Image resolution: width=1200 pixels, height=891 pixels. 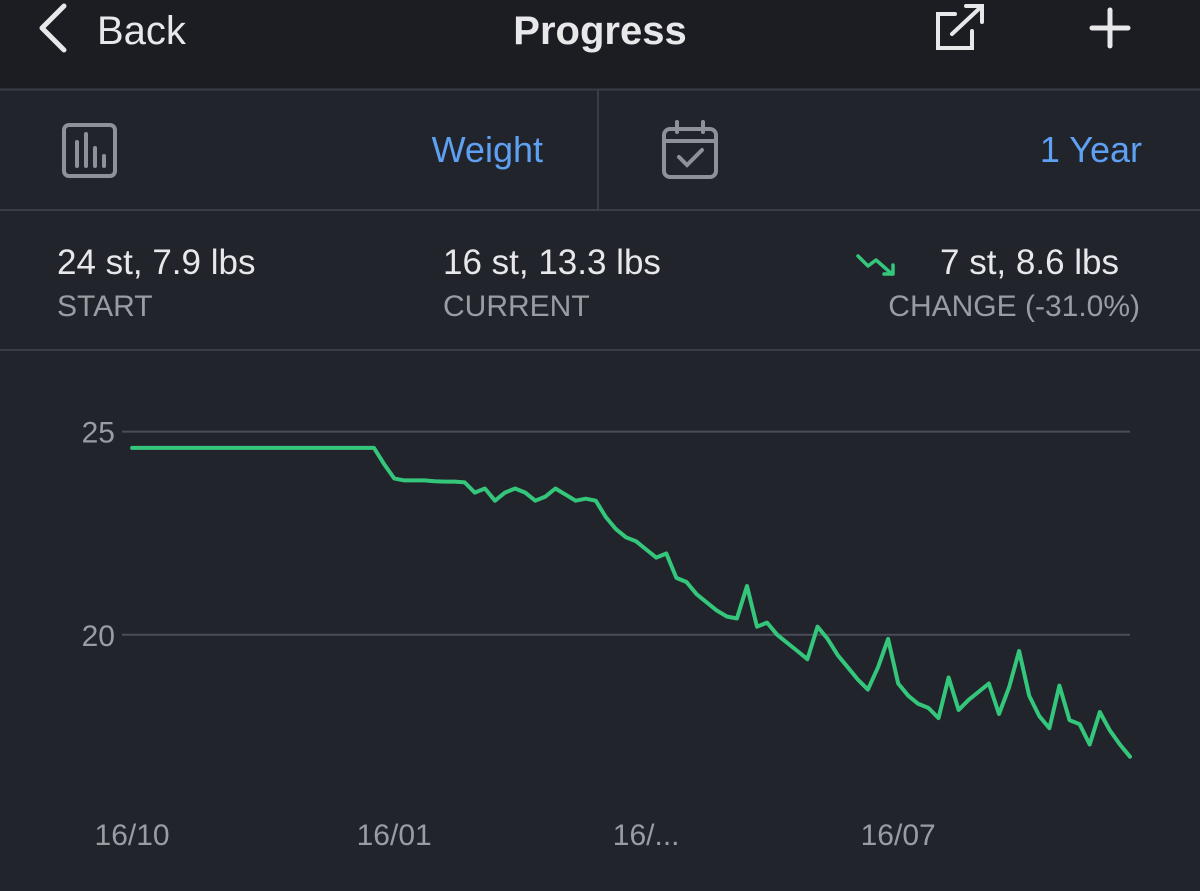 What do you see at coordinates (898, 835) in the screenshot?
I see `x-tick-label: 16/07` at bounding box center [898, 835].